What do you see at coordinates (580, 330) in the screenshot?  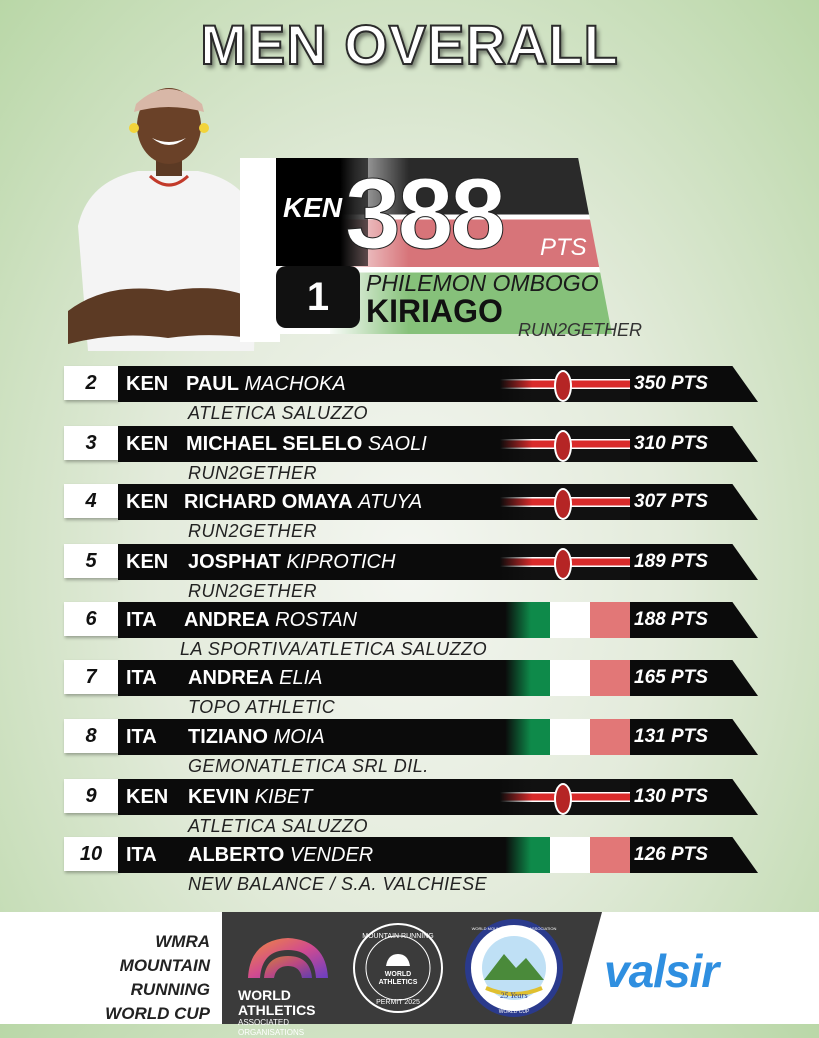 I see `winner-club: RUN2GETHER` at bounding box center [580, 330].